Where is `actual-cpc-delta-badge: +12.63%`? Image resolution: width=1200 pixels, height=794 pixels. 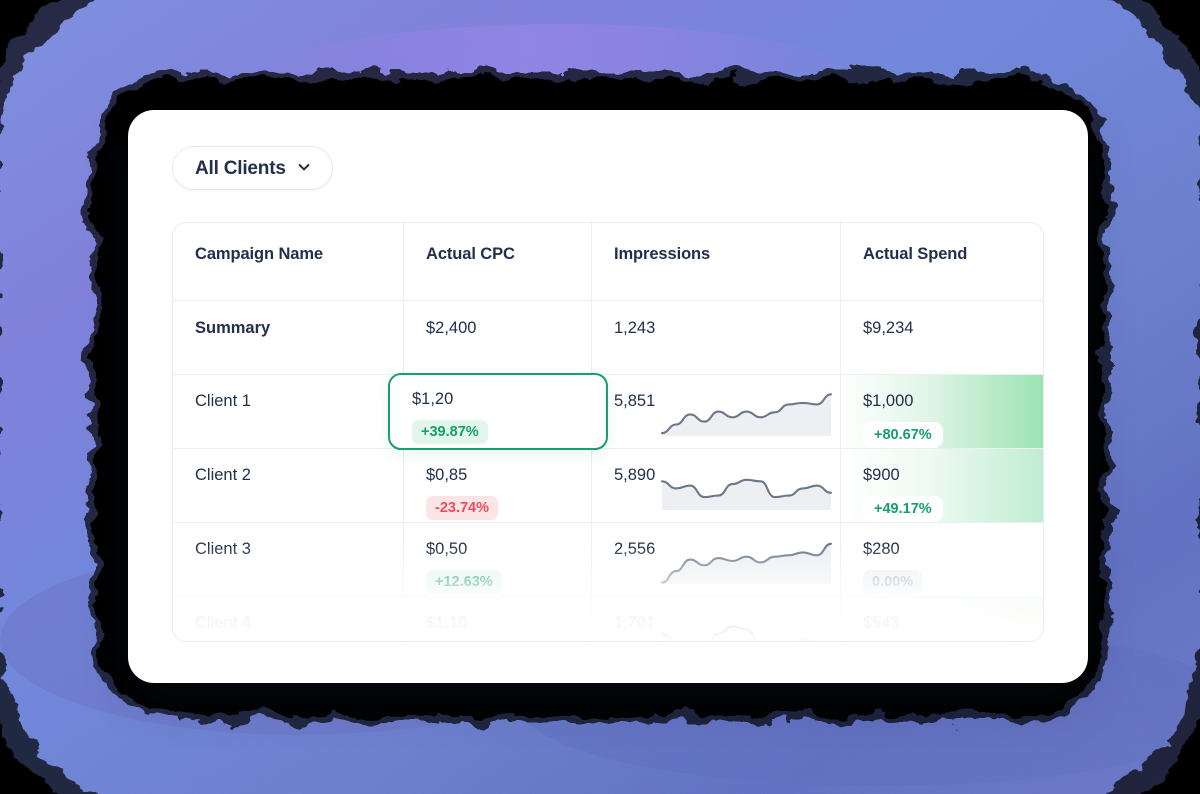 actual-cpc-delta-badge: +12.63% is located at coordinates (464, 581).